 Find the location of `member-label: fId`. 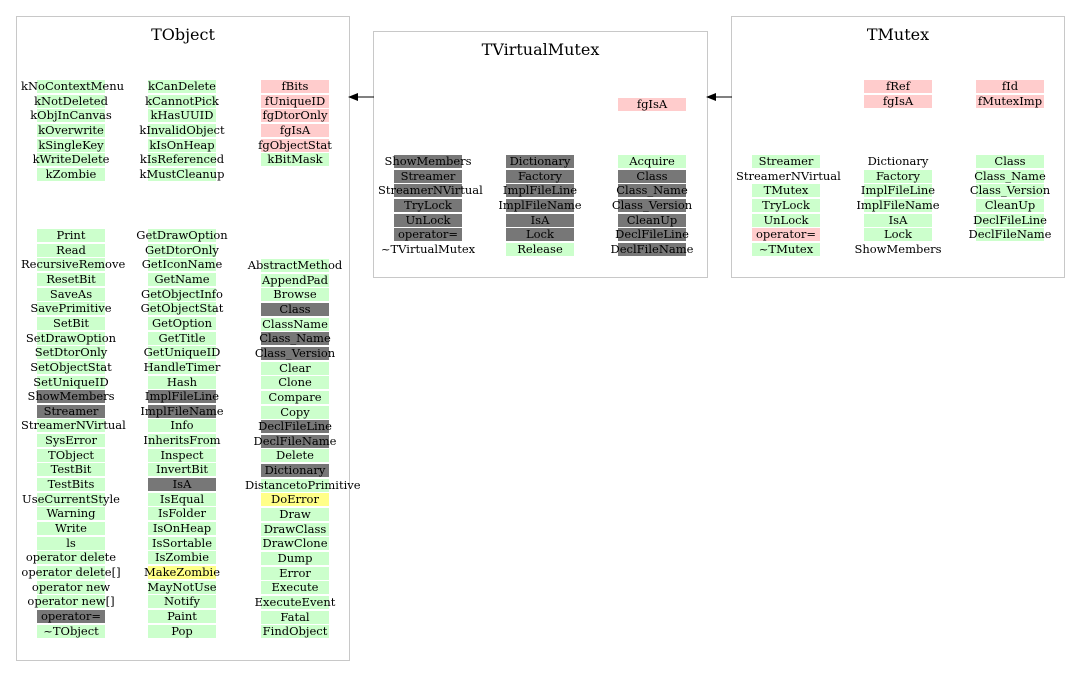

member-label: fId is located at coordinates (1010, 86).